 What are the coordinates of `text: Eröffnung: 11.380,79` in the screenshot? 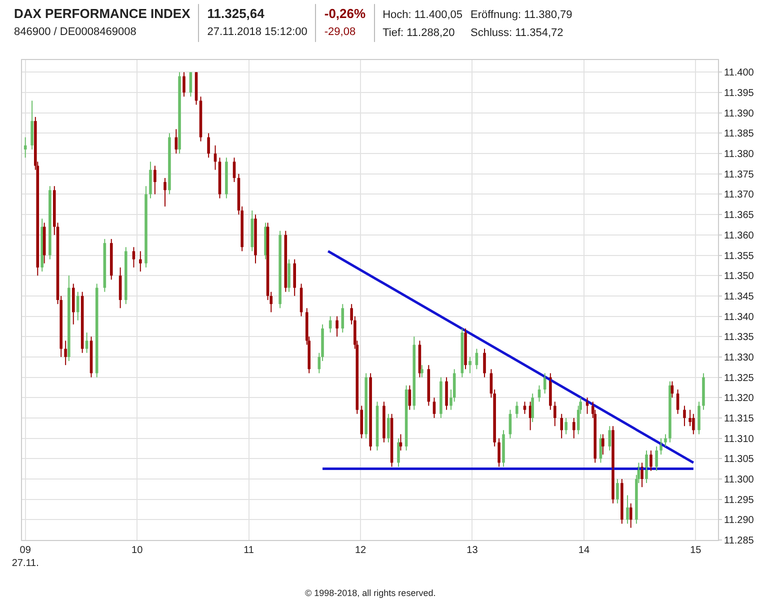 It's located at (521, 15).